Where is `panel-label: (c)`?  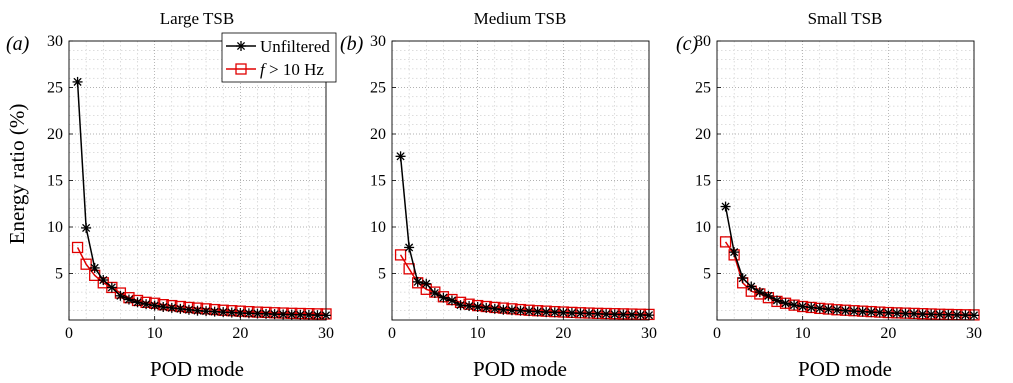
panel-label: (c) is located at coordinates (687, 44).